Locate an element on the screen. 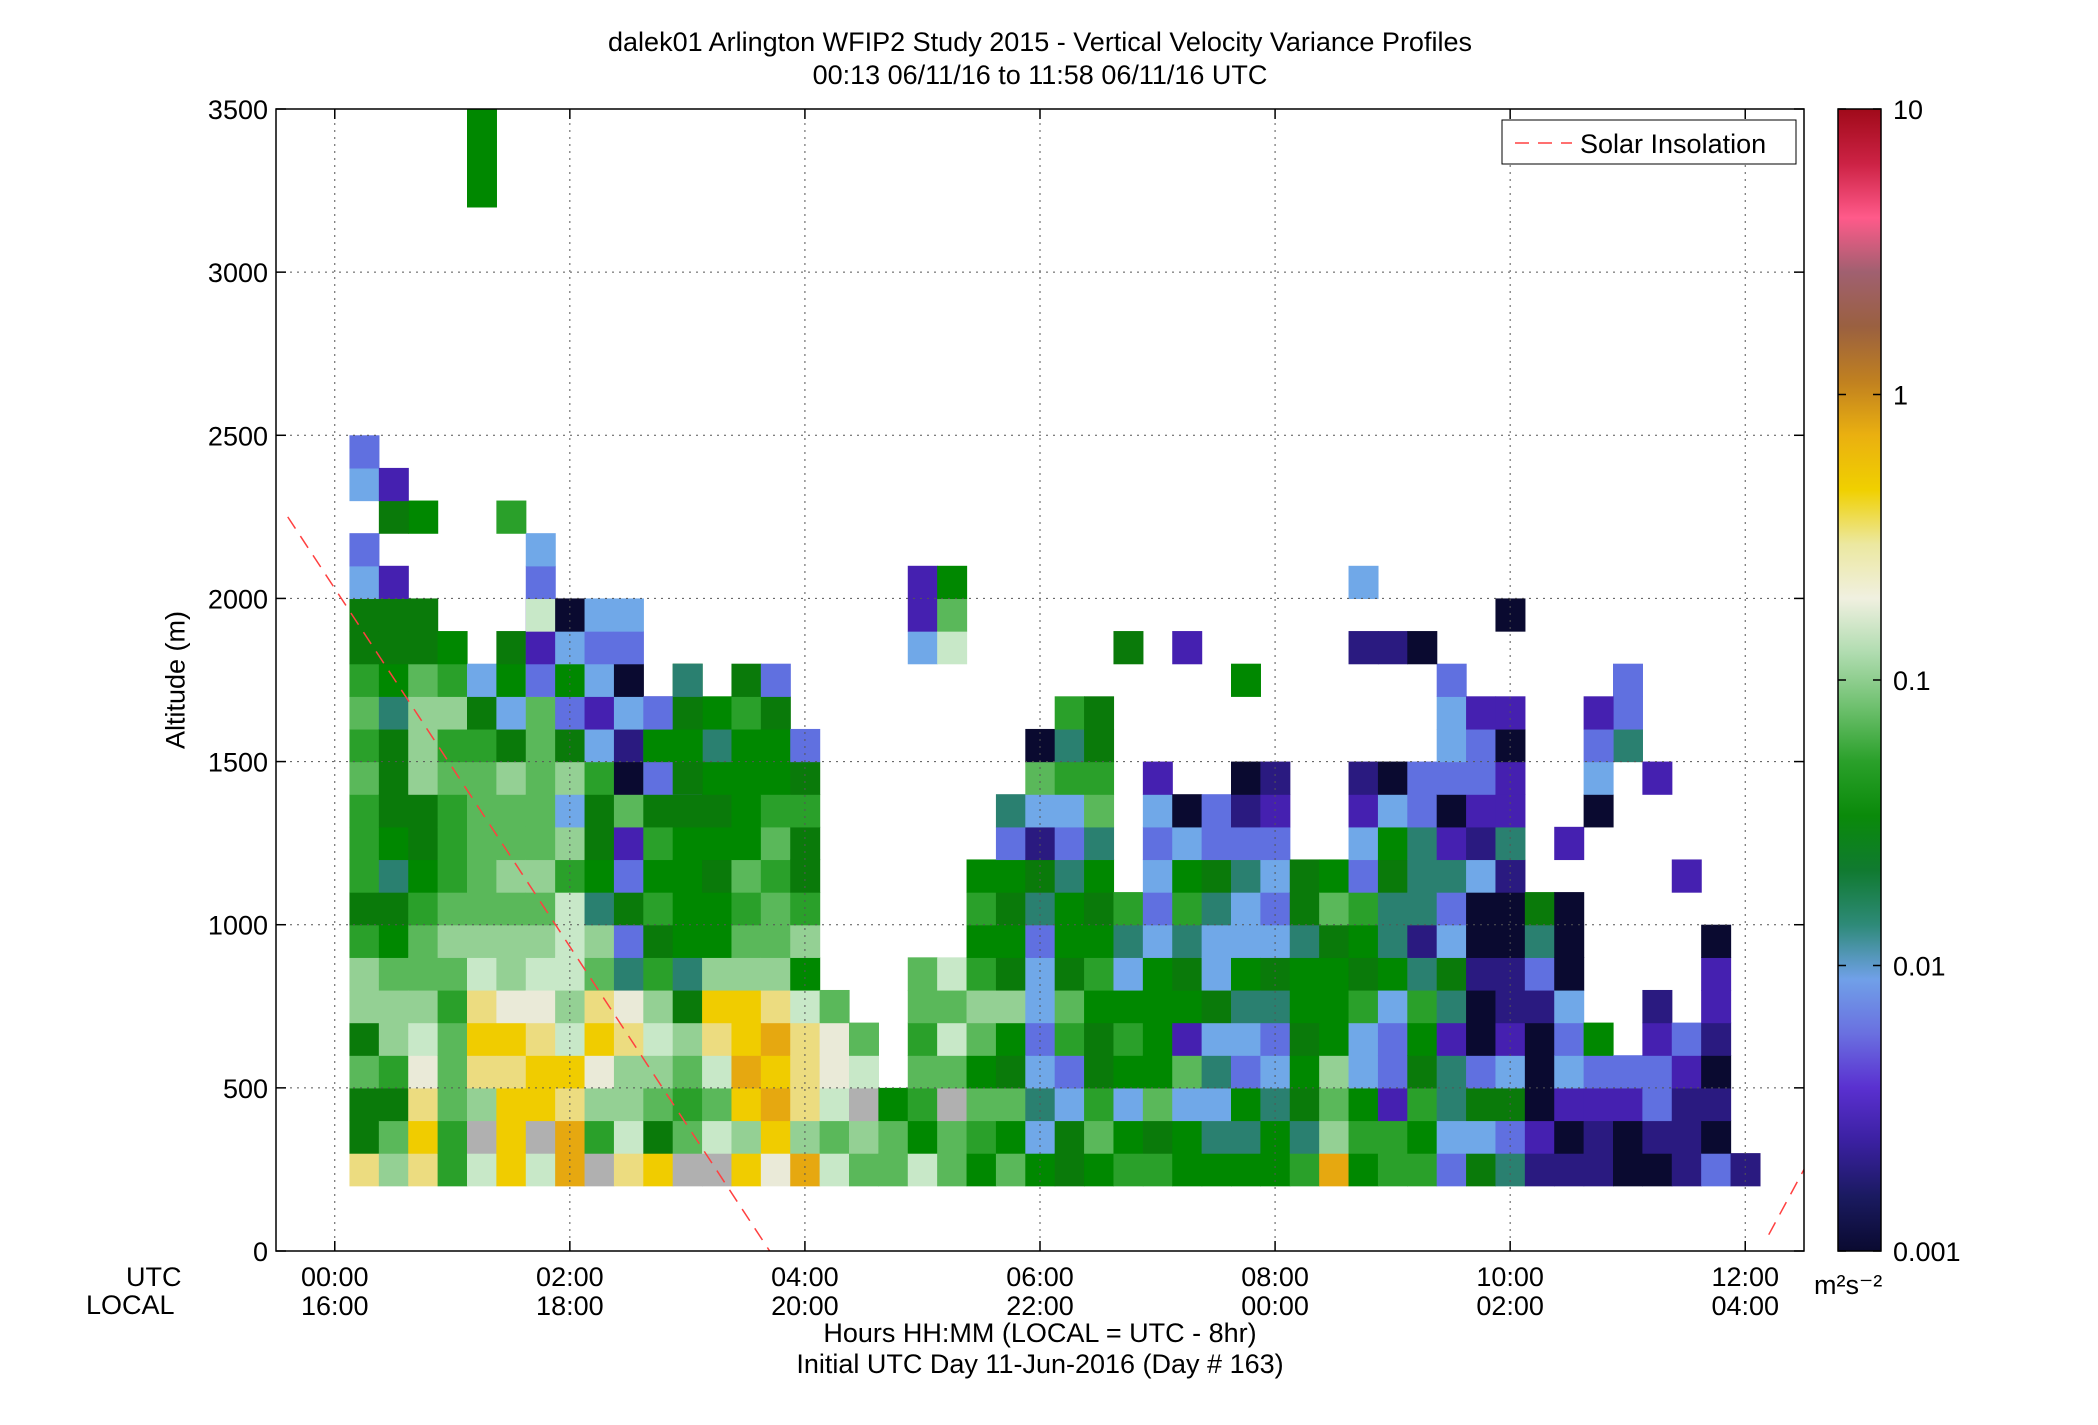 This screenshot has height=1425, width=2098. y-tick-label: 1500 is located at coordinates (238, 763).